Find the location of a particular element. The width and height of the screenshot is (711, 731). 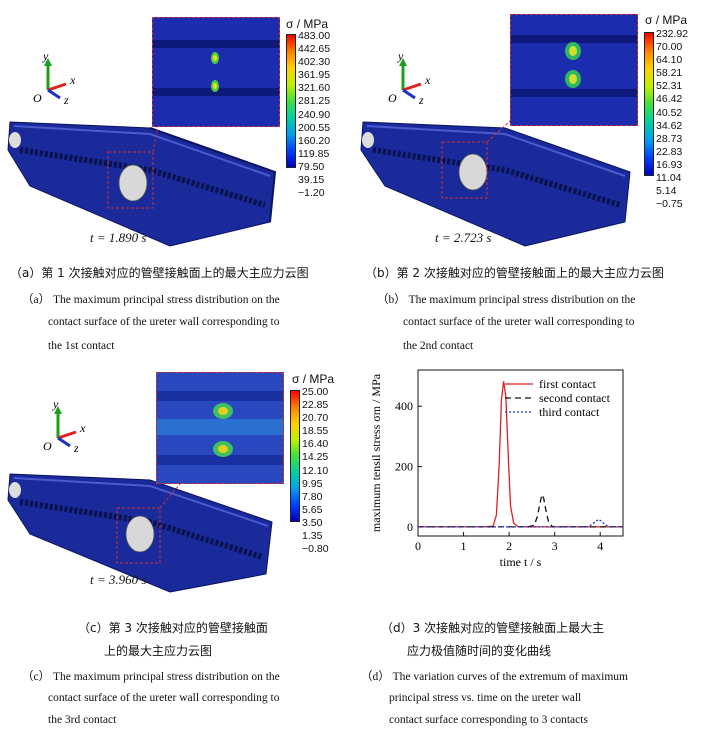

chart-axes is located at coordinates (520, 453).